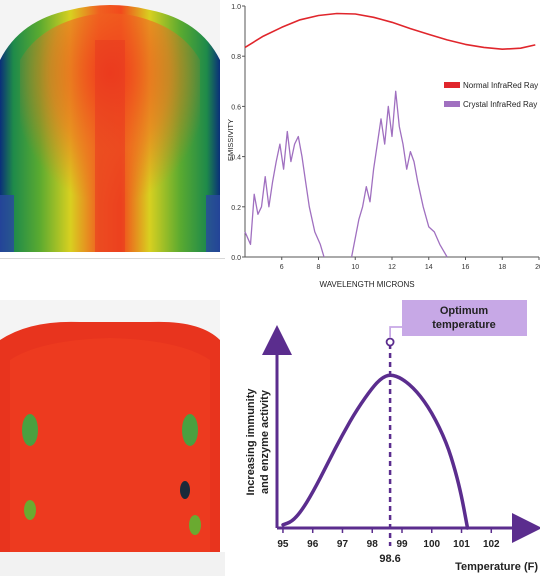 The height and width of the screenshot is (581, 540). Describe the element at coordinates (502, 267) in the screenshot. I see `x-tick-label: 18` at that location.